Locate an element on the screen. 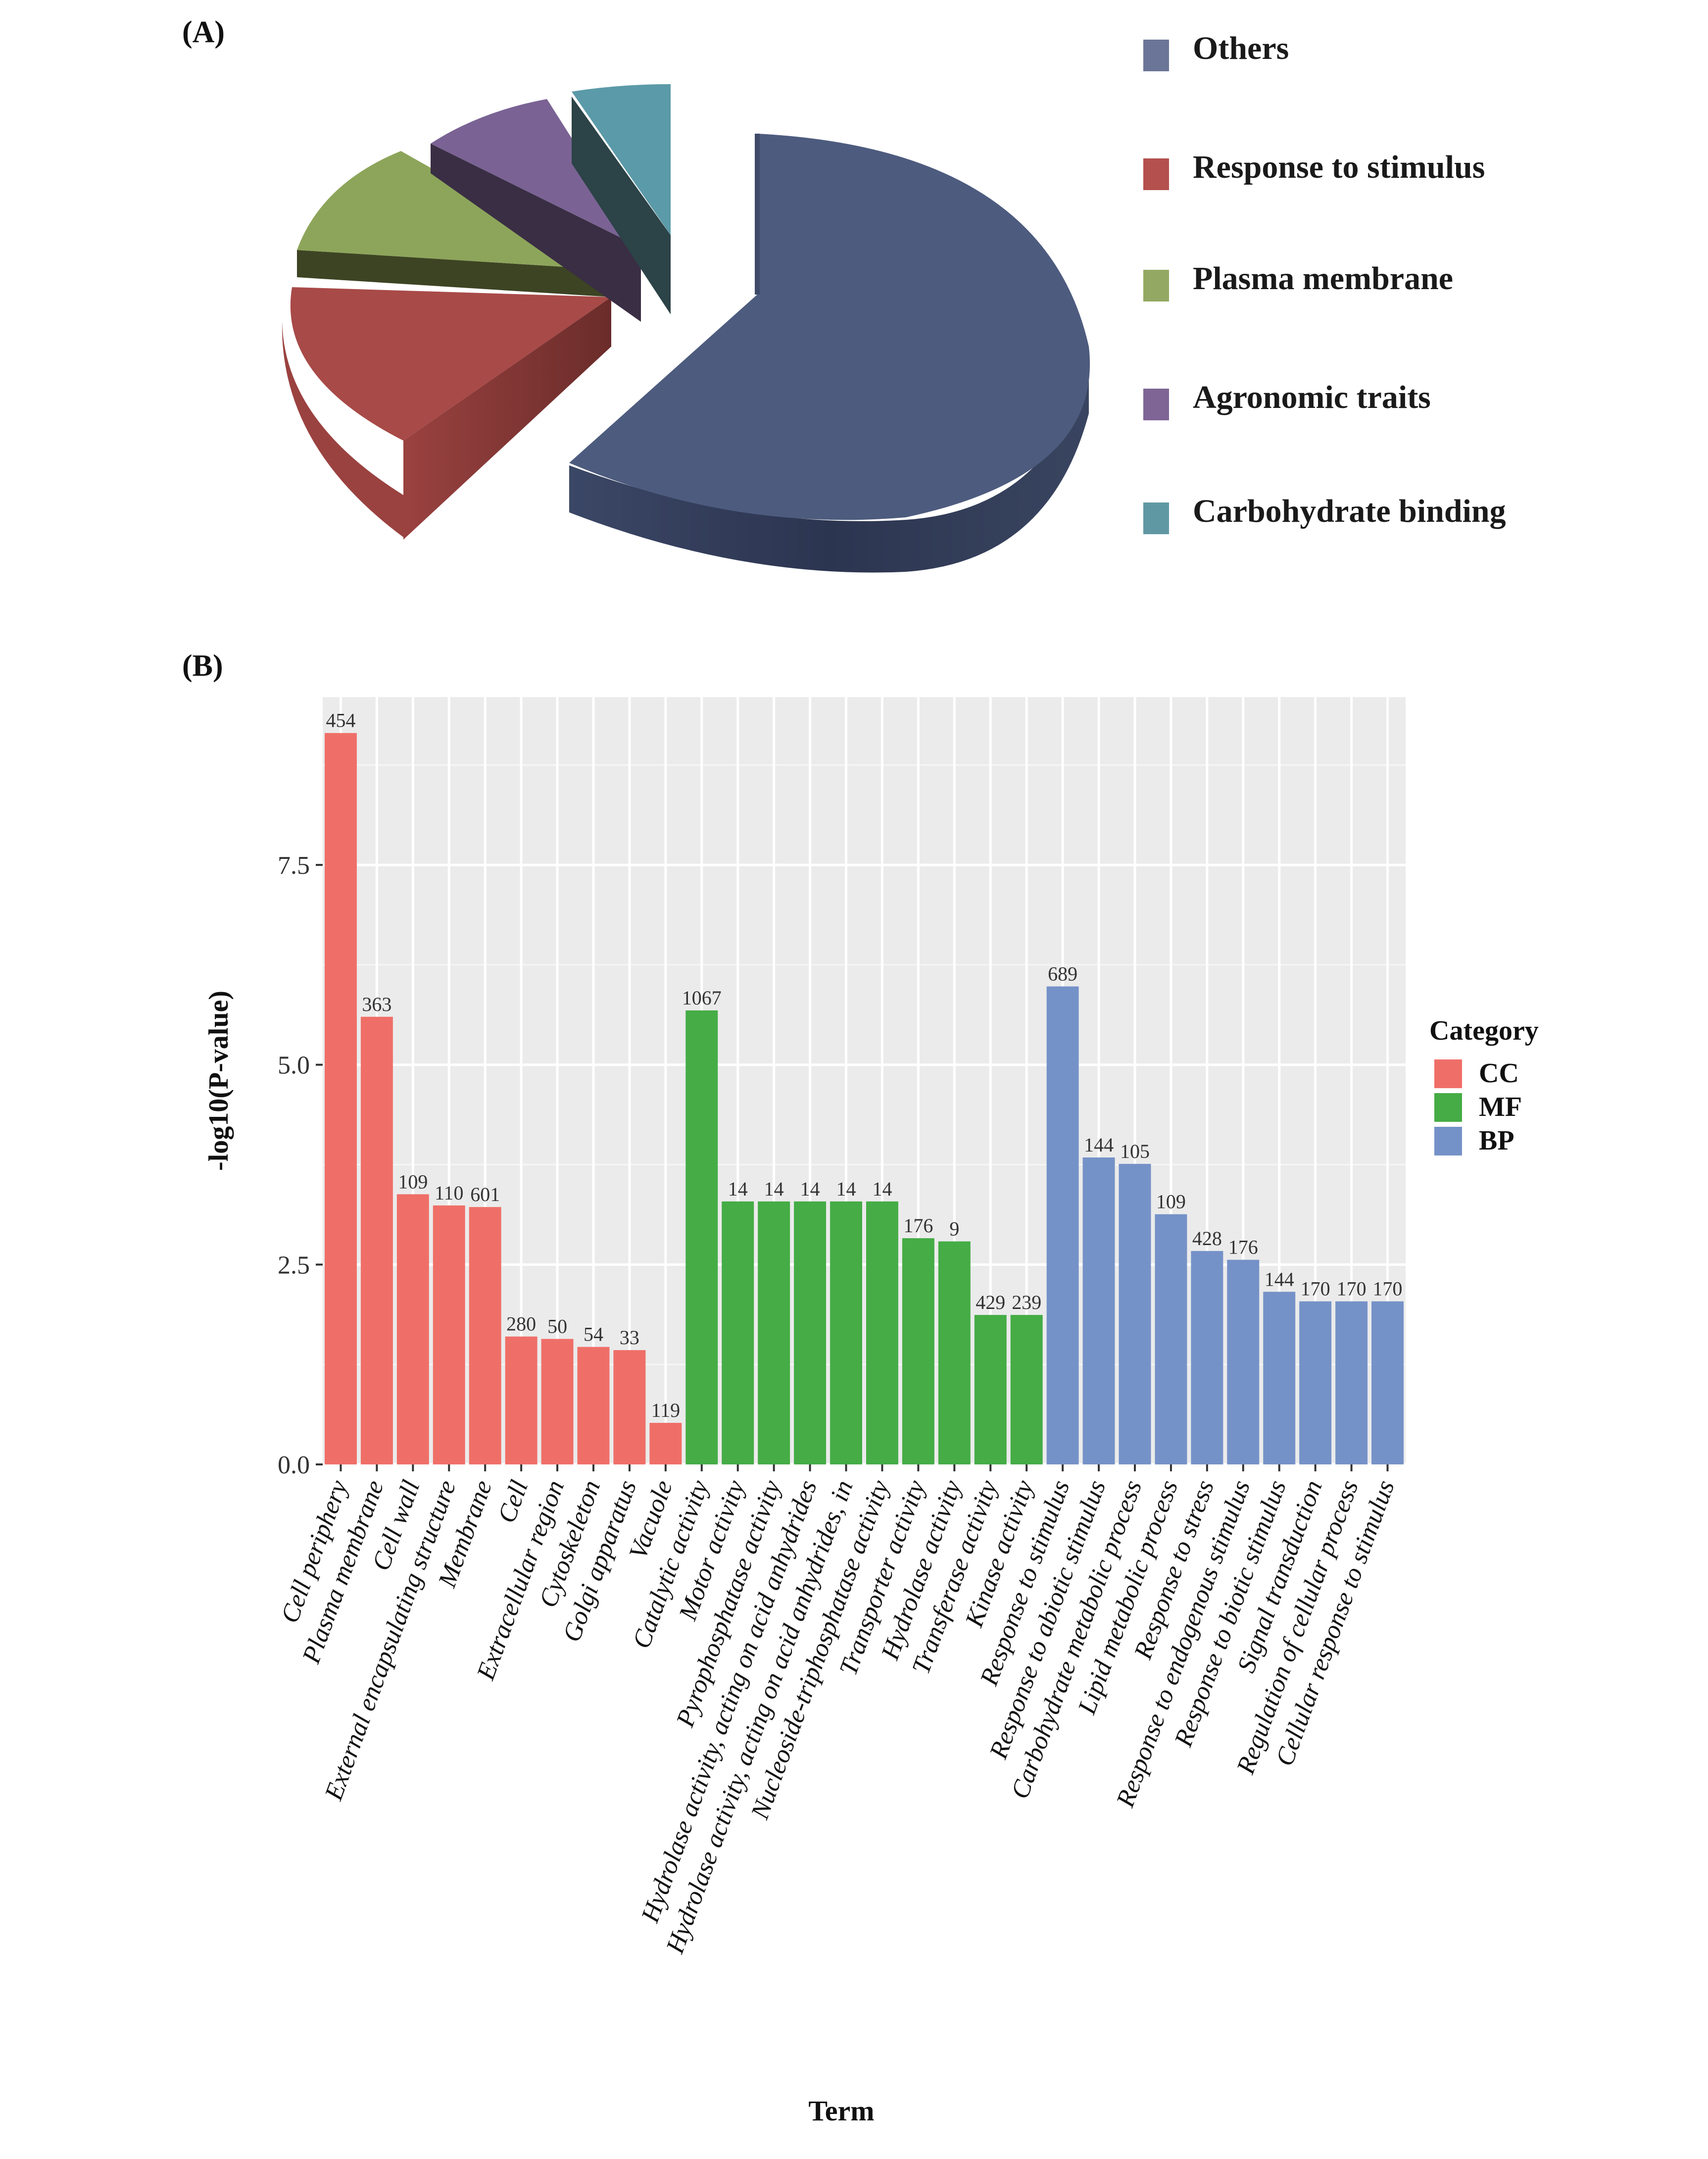  x-tick-label: Extracellular region is located at coordinates (521, 1580).